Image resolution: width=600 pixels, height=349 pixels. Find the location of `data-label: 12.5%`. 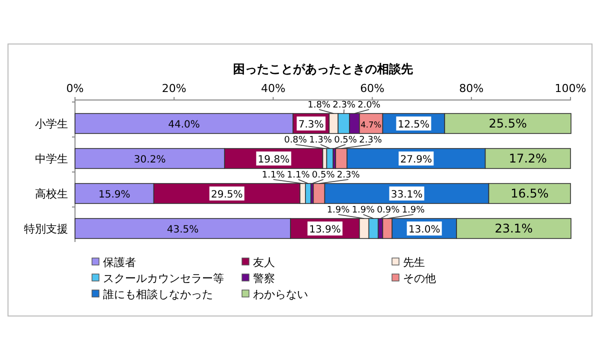

data-label: 12.5% is located at coordinates (414, 125).